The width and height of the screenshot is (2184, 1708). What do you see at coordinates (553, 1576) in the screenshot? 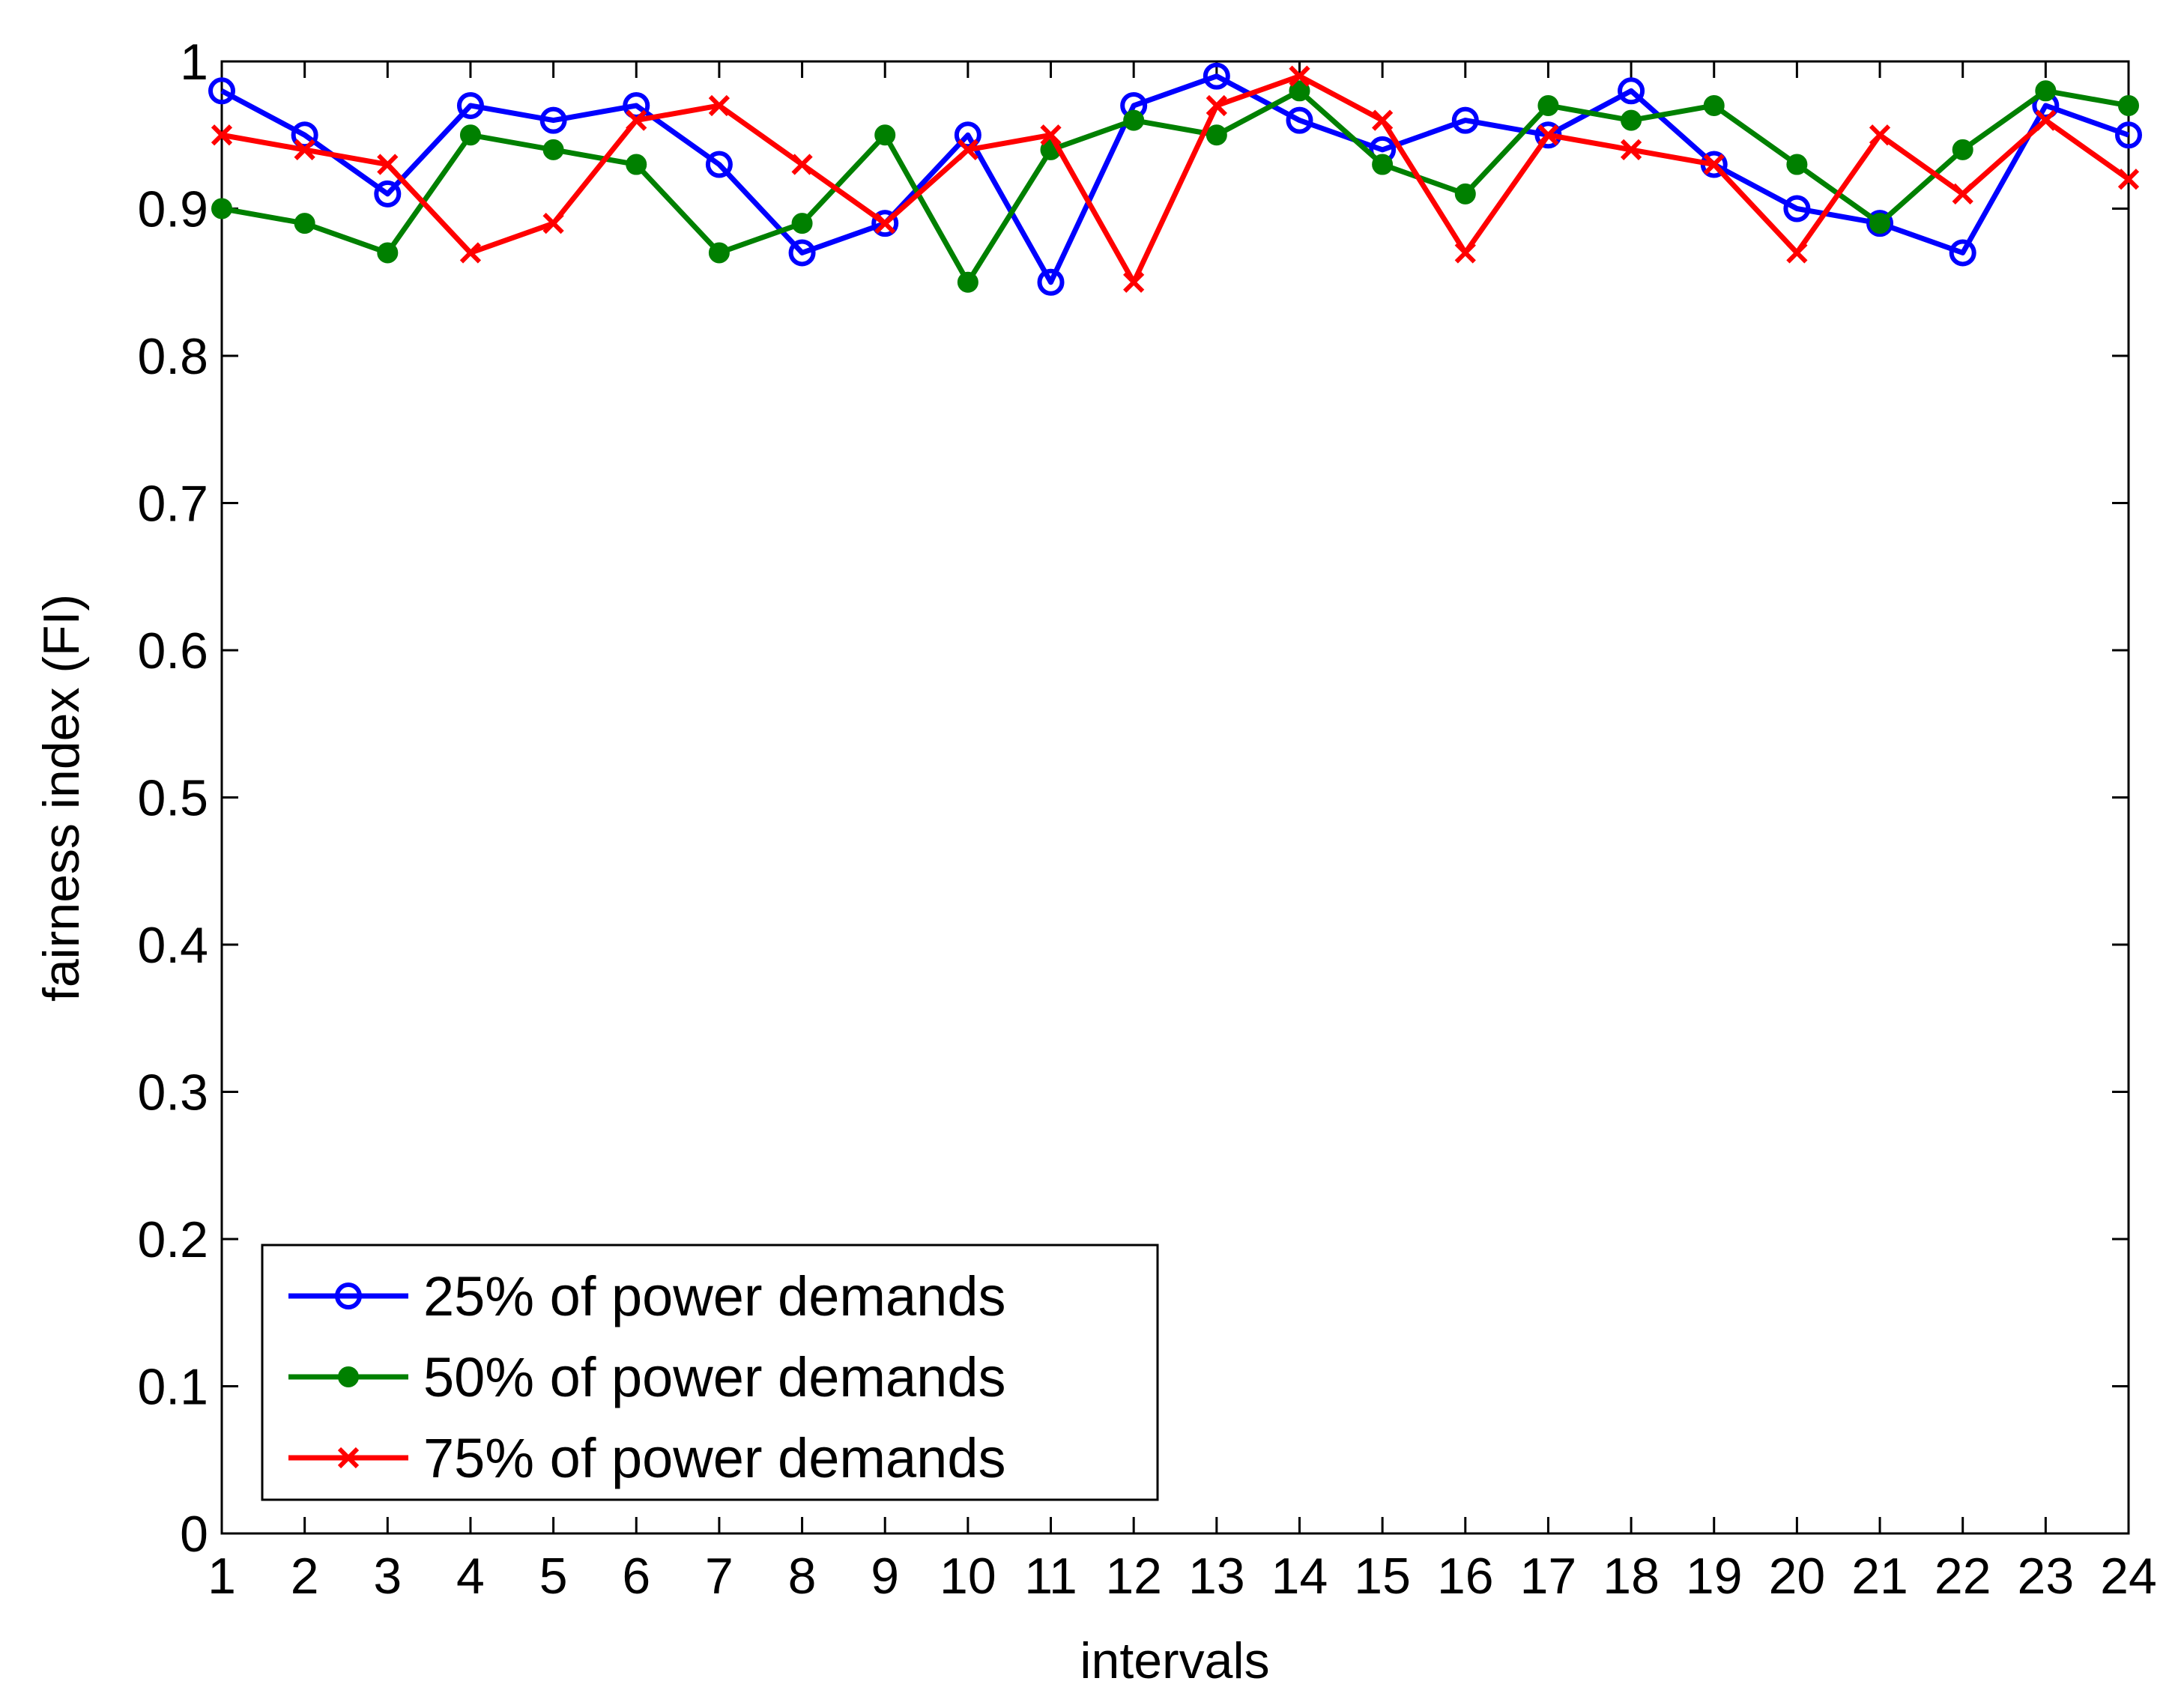
I see `x-tick-label: 5` at bounding box center [553, 1576].